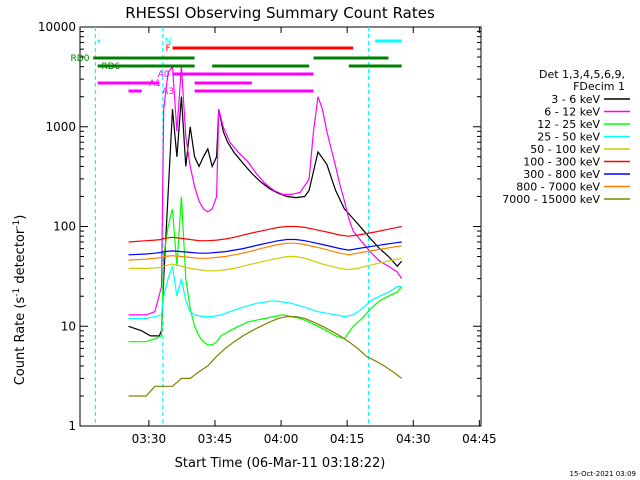  Describe the element at coordinates (565, 149) in the screenshot. I see `legend-label-4: 50 - 100 keV` at that location.